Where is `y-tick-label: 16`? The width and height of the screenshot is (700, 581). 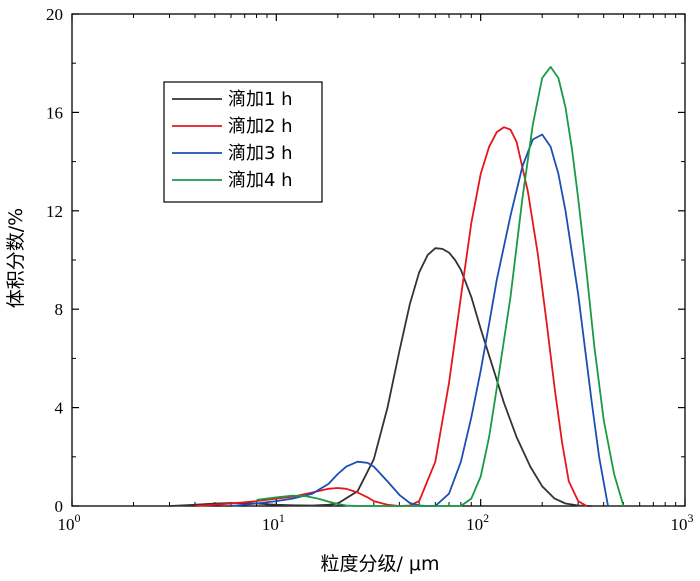 y-tick-label: 16 is located at coordinates (54, 112).